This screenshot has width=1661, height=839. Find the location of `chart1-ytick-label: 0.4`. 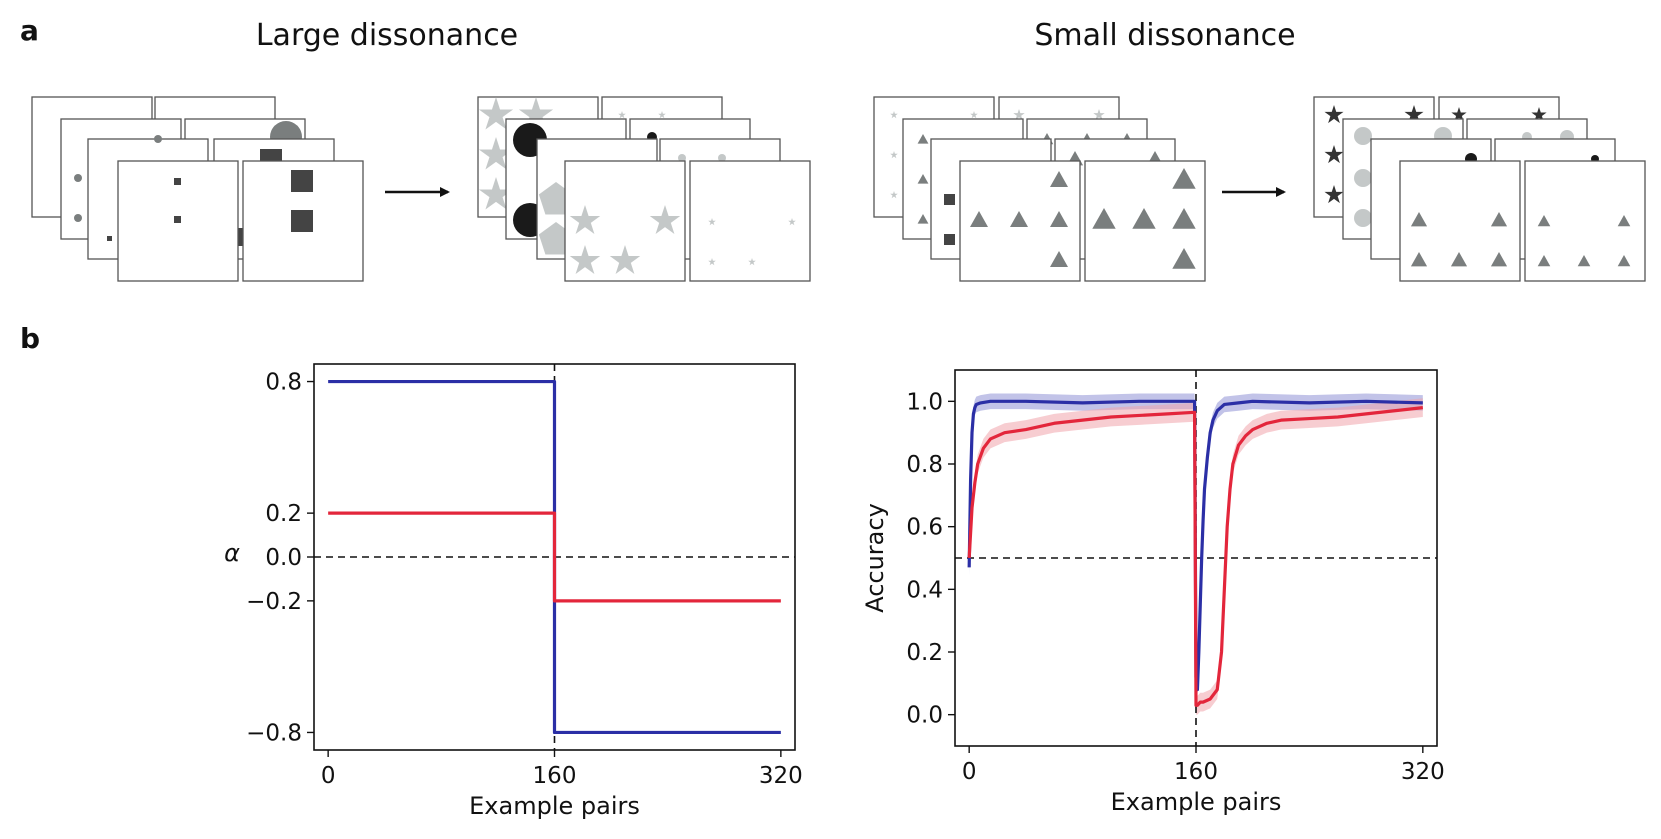

chart1-ytick-label: 0.4 is located at coordinates (924, 590).